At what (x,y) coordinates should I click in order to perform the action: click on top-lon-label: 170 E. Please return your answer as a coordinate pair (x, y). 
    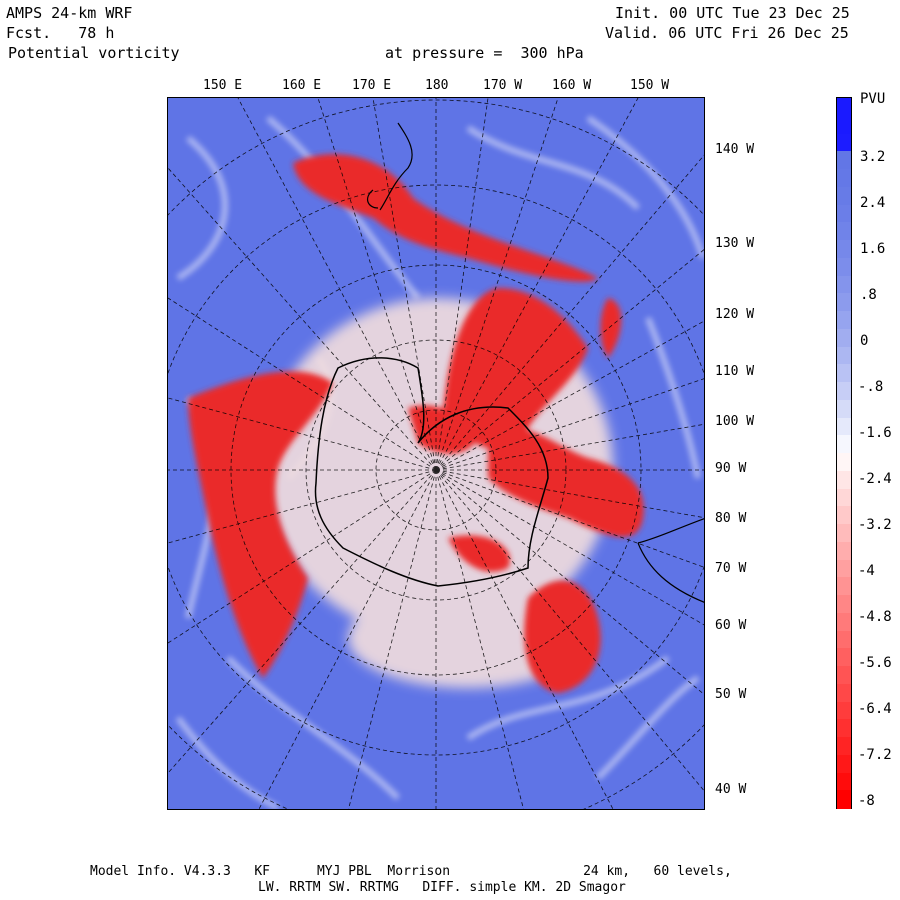
    Looking at the image, I should click on (372, 85).